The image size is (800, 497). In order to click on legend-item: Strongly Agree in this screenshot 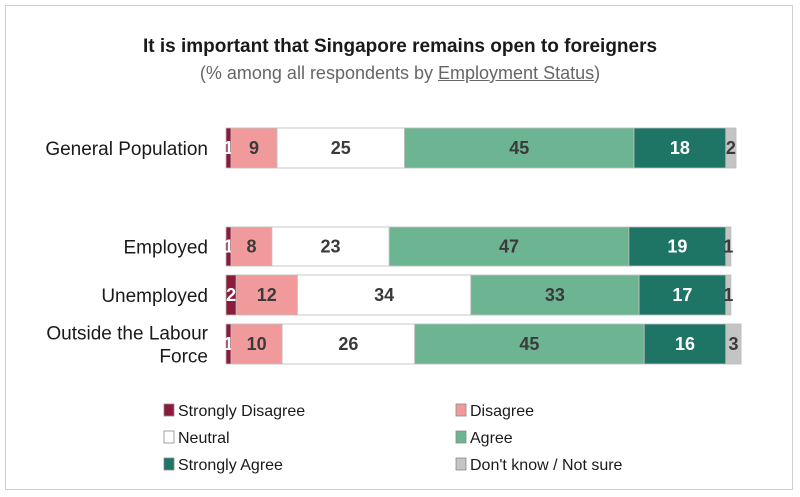, I will do `click(223, 465)`.